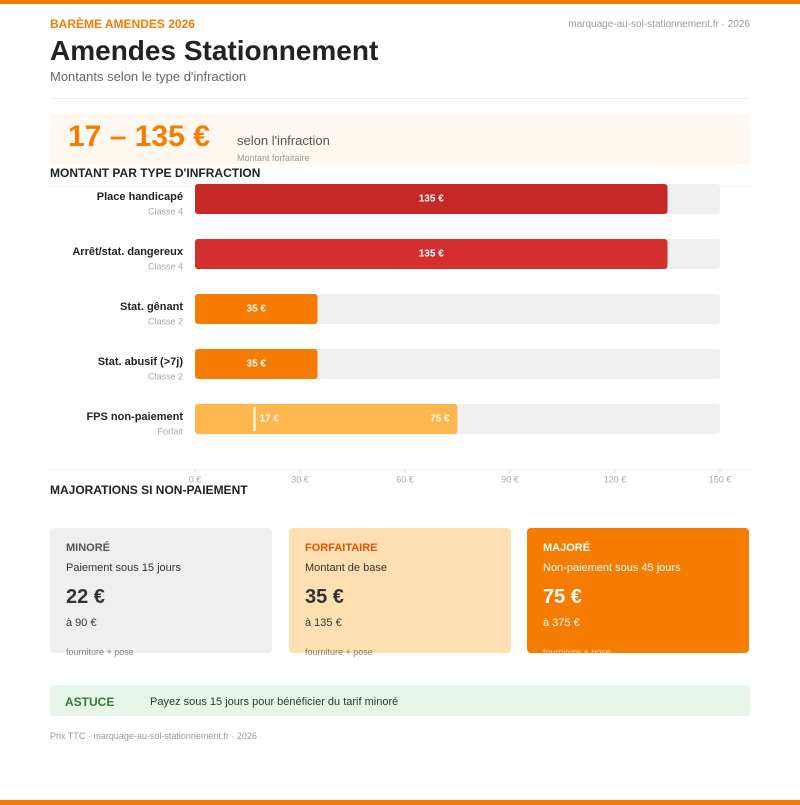 The width and height of the screenshot is (800, 805). I want to click on divider, so click(400, 98).